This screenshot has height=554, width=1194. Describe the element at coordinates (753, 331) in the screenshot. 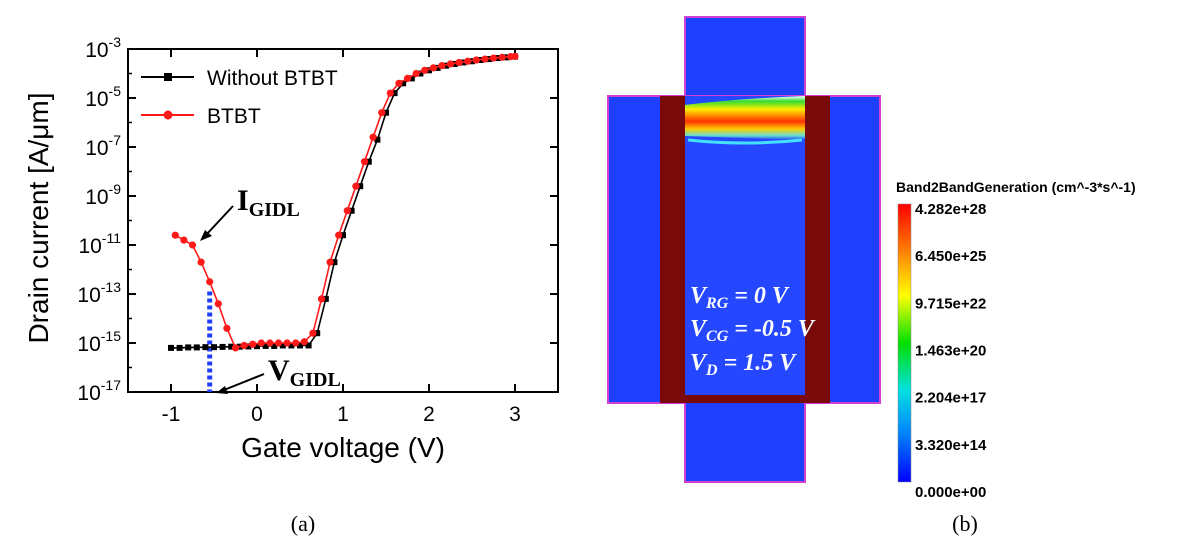

I see `bias-labels: VRG = 0 V VCG = -0.5 V VD = 1.5 V` at that location.